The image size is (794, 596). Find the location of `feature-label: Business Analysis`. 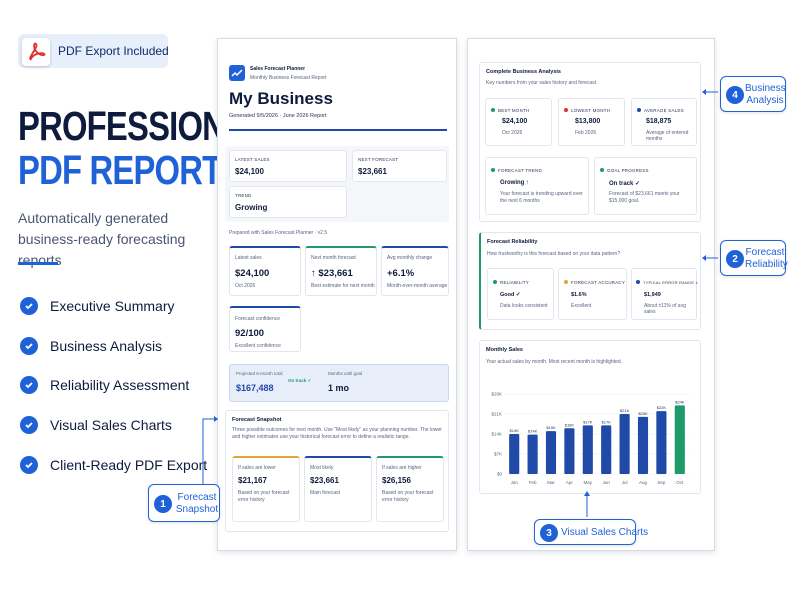

feature-label: Business Analysis is located at coordinates (106, 346).